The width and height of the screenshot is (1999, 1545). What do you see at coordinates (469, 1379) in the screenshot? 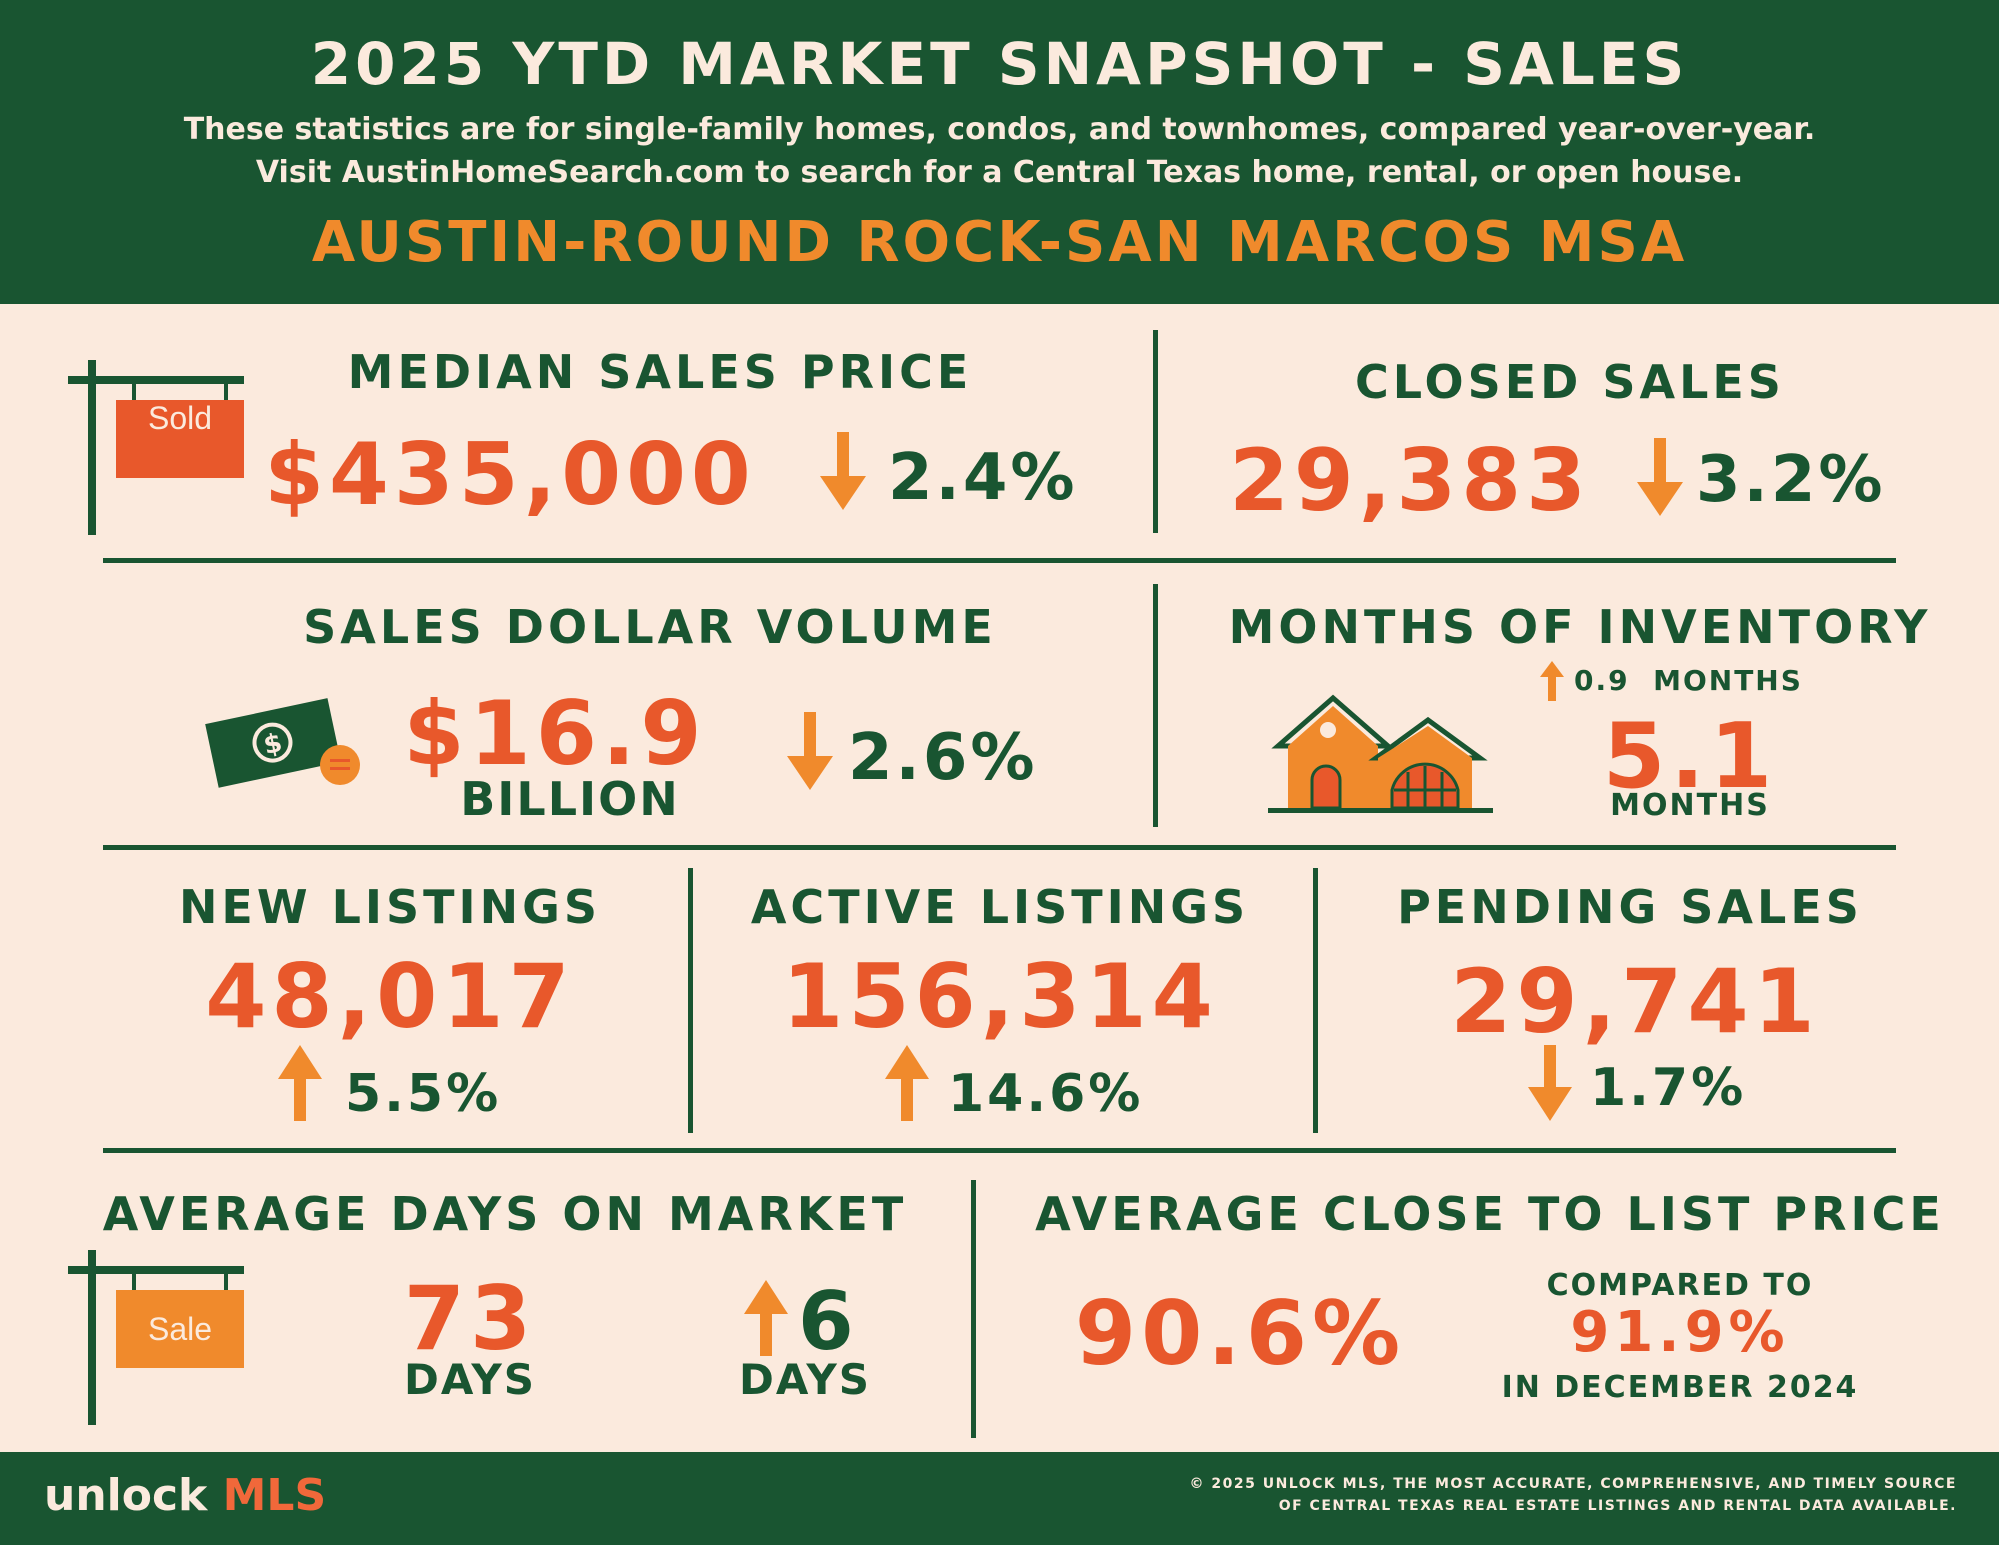
I see `avg-days-on-market-unit: DAYS` at bounding box center [469, 1379].